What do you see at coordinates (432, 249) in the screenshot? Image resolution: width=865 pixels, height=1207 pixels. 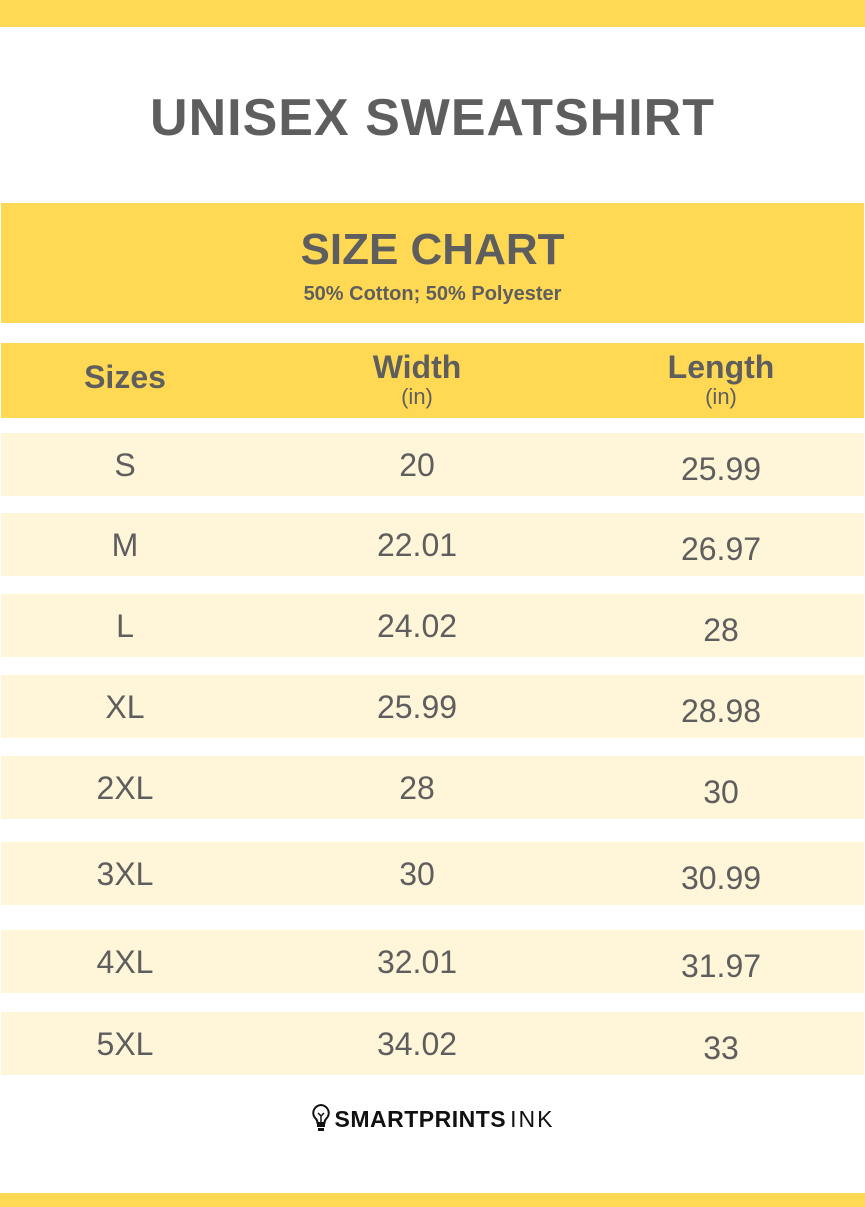 I see `size-chart-heading: SIZE CHART` at bounding box center [432, 249].